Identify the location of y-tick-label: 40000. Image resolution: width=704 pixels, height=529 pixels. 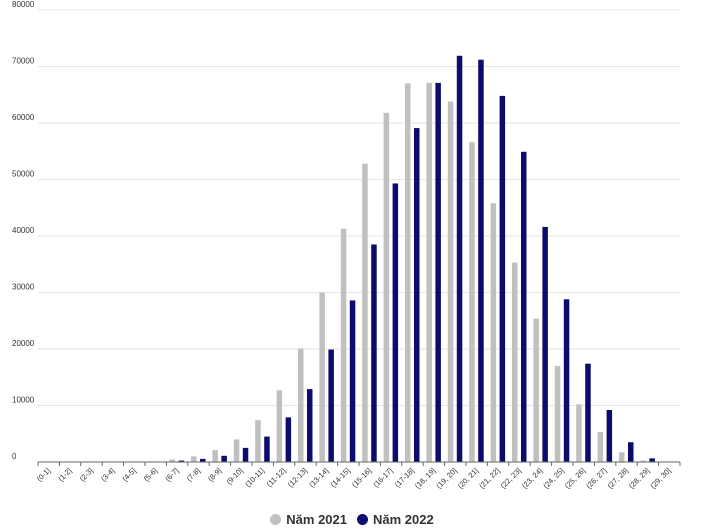
(23, 230).